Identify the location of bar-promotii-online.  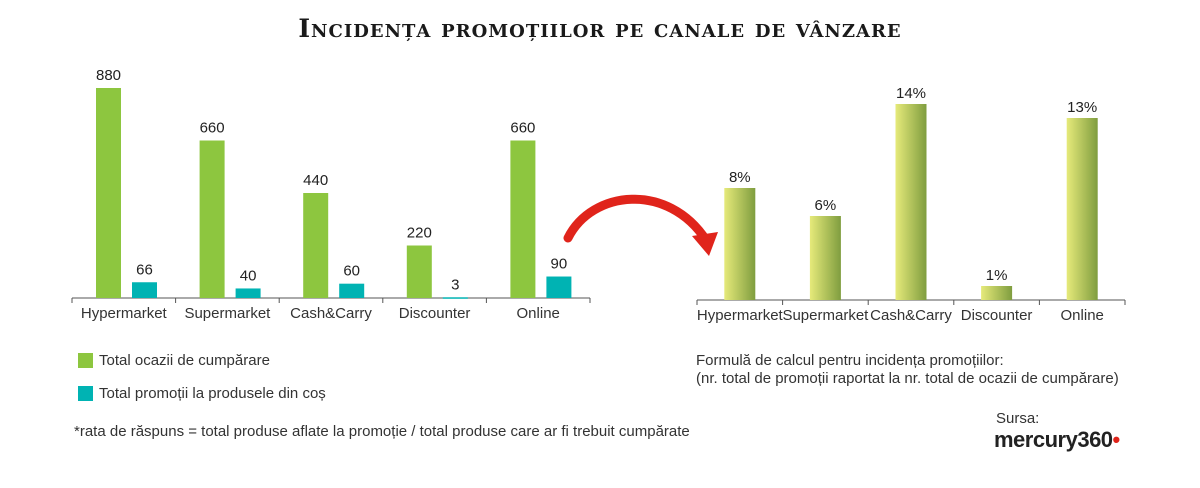
(559, 287).